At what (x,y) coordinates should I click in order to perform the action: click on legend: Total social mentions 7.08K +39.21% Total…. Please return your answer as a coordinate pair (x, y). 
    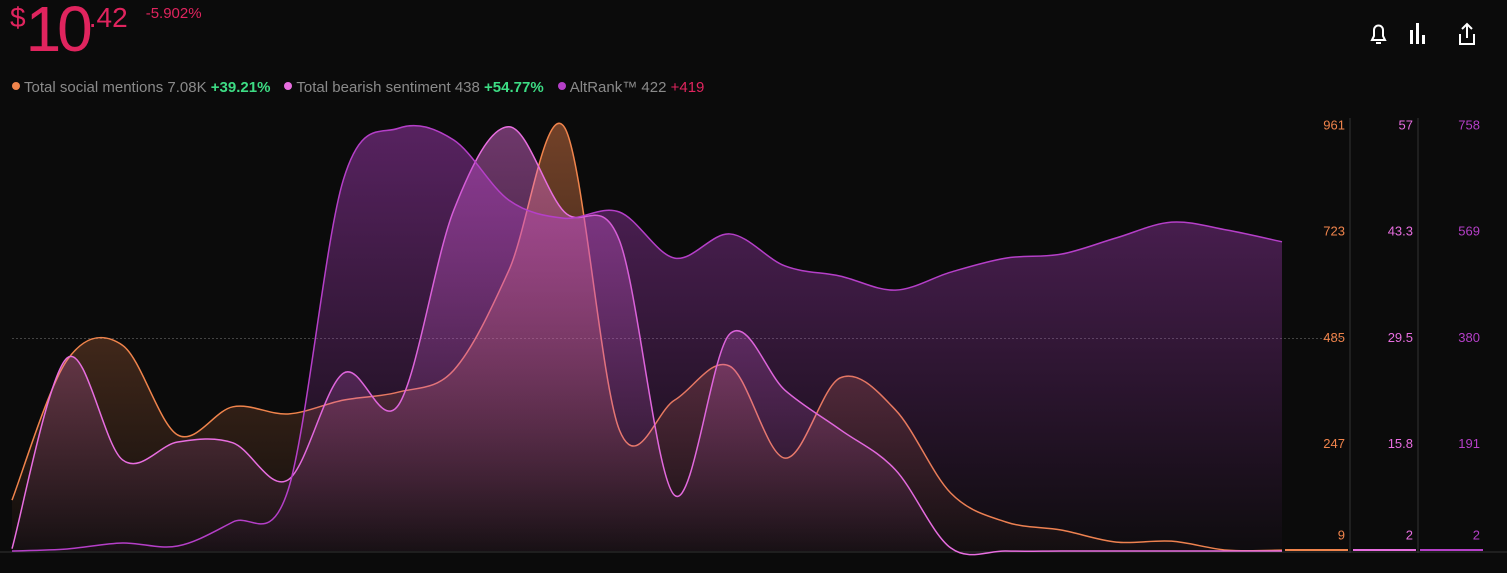
    Looking at the image, I should click on (365, 87).